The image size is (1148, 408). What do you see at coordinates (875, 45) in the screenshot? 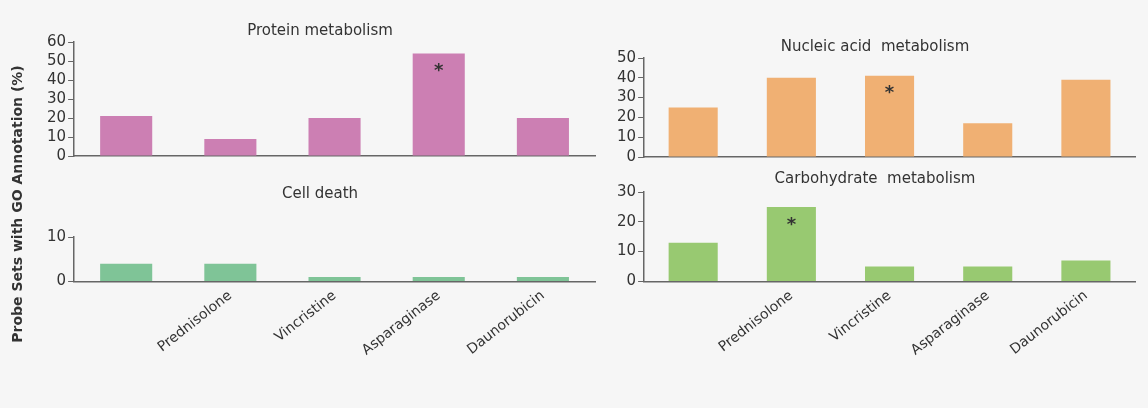
I see `chart-title: Nucleic acid metabolism` at bounding box center [875, 45].